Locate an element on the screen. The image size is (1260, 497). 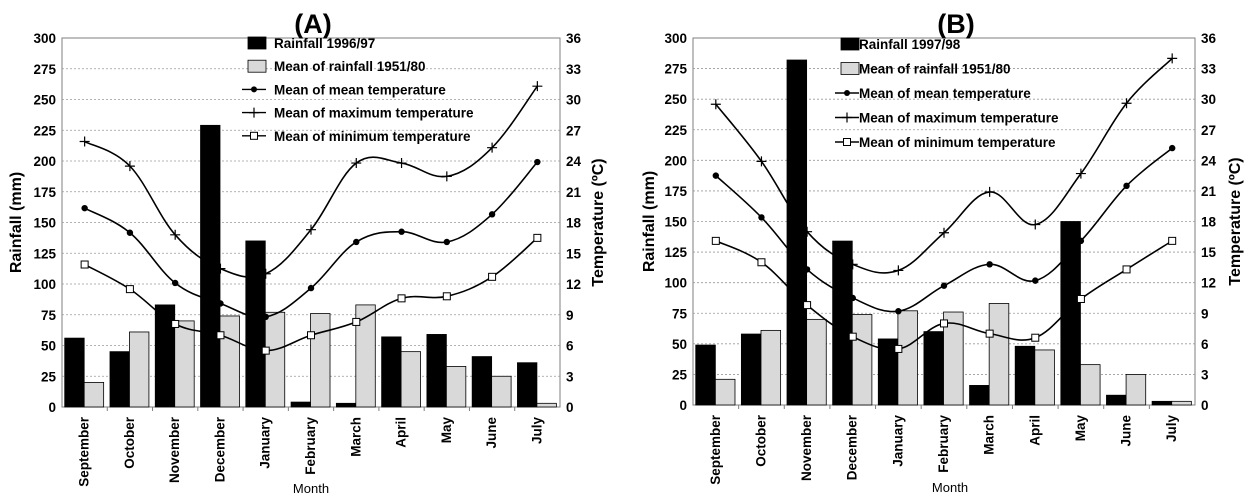
y2-tick-label: 33 is located at coordinates (1209, 69).